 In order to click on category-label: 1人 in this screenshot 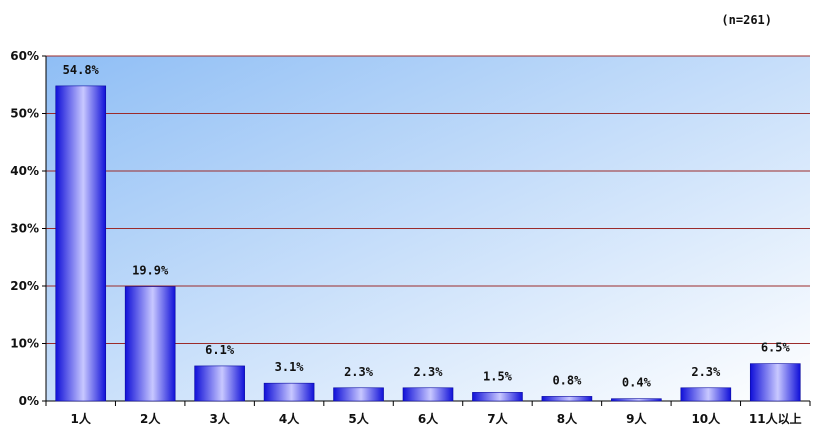, I will do `click(81, 418)`.